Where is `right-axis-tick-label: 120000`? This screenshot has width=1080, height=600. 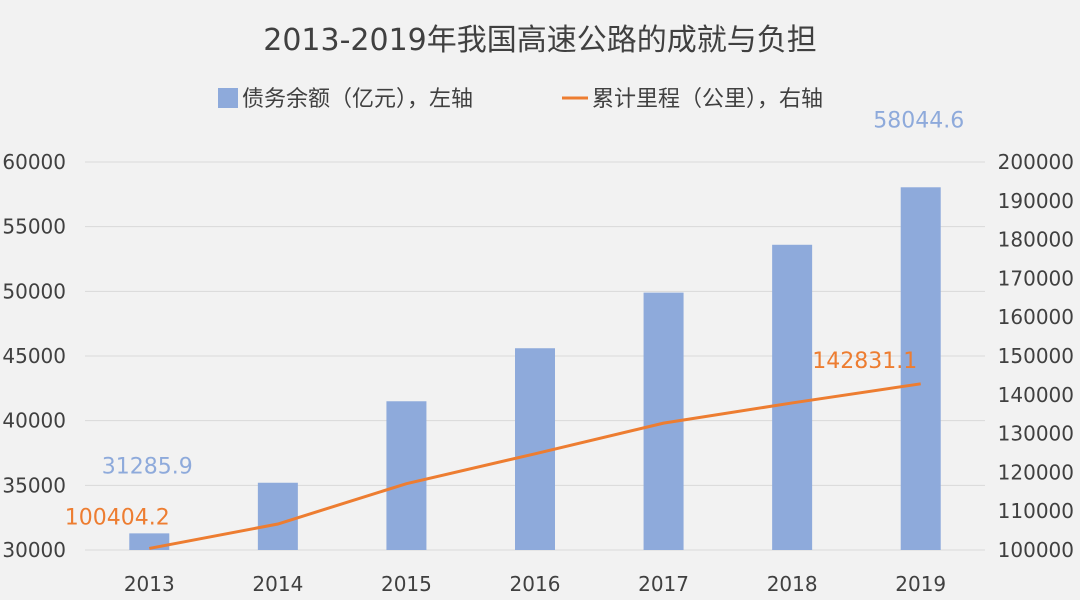
right-axis-tick-label: 120000 is located at coordinates (1036, 472).